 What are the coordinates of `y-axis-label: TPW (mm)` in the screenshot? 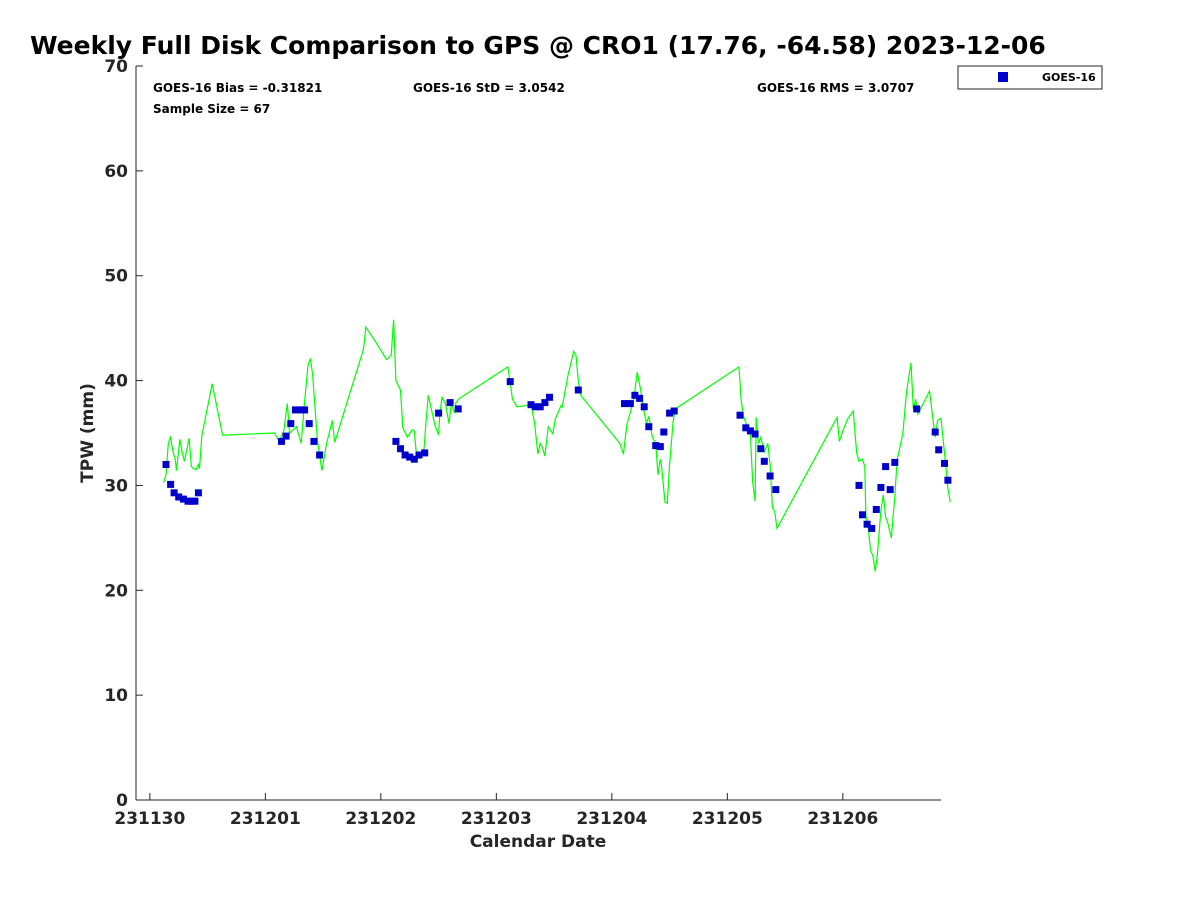 It's located at (88, 433).